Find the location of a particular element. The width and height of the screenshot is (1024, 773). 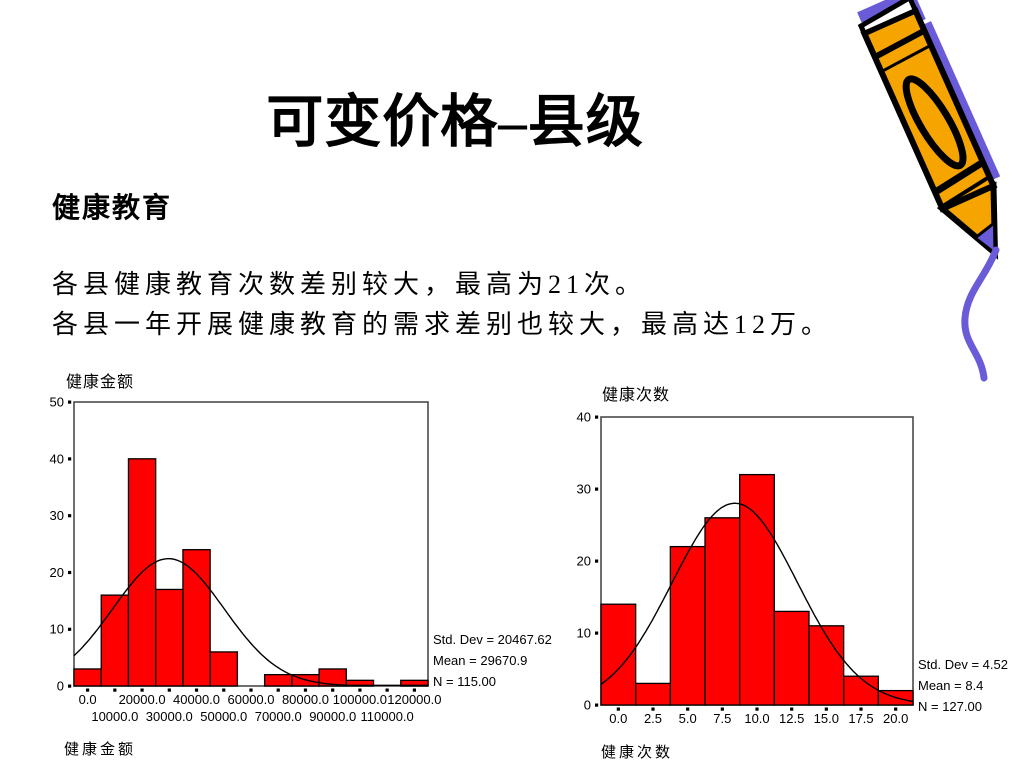

pencil-clipart is located at coordinates (938, 196).